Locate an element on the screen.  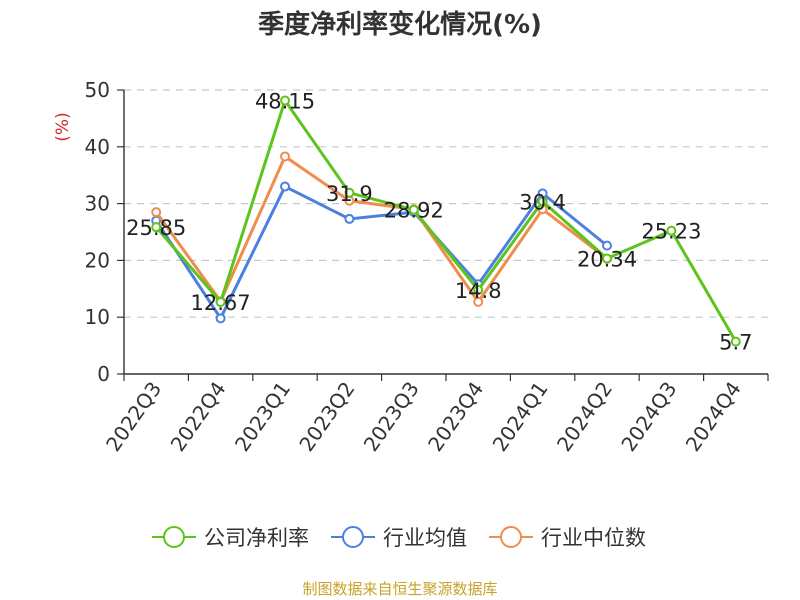
x-tick-label: 2023Q3 is located at coordinates (391, 416).